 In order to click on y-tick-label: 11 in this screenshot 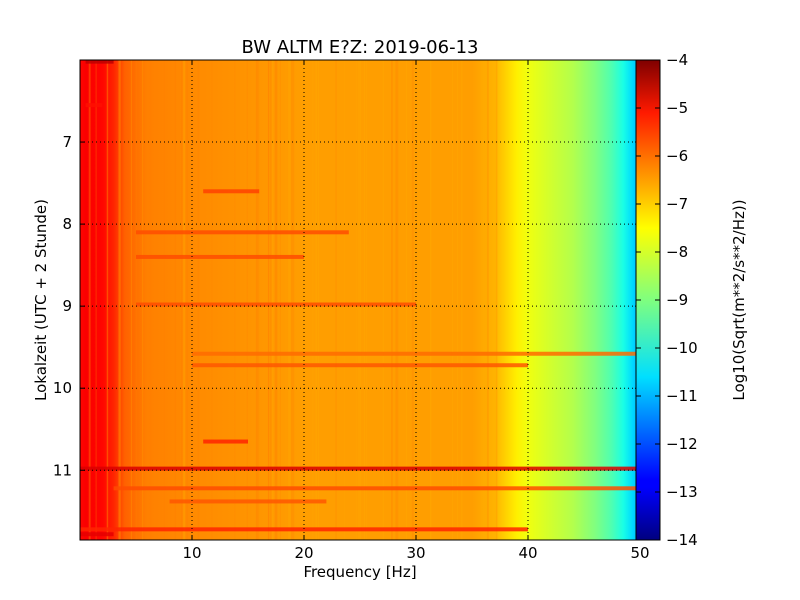, I will do `click(62, 470)`.